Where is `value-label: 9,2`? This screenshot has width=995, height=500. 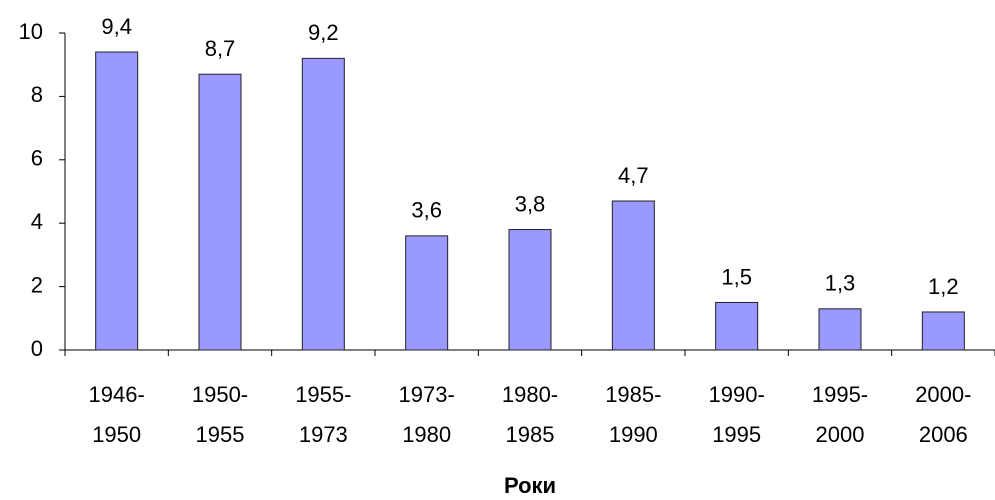 value-label: 9,2 is located at coordinates (323, 32).